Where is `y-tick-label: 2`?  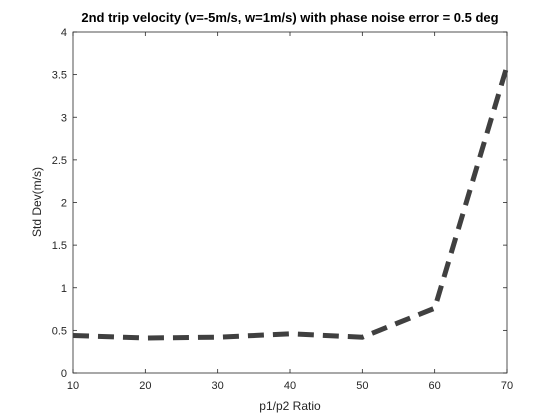
y-tick-label: 2 is located at coordinates (64, 204).